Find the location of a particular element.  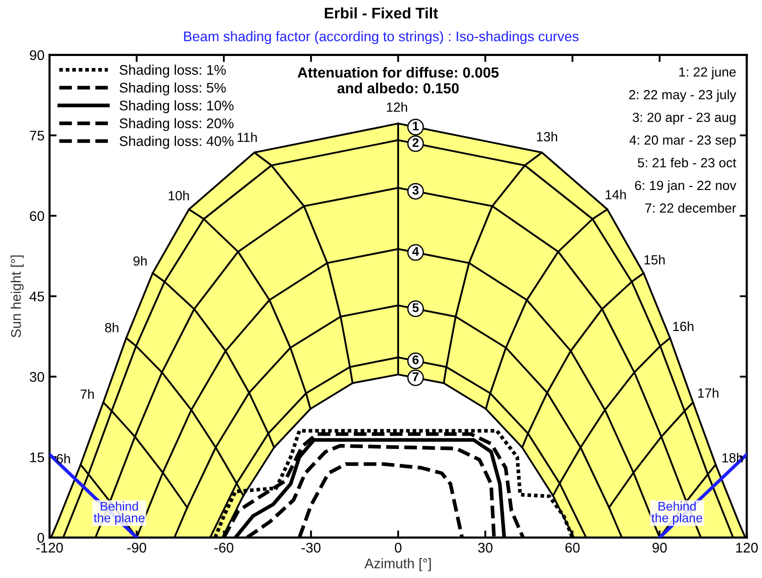

annotation: 3: 20 apr - 23 aug is located at coordinates (684, 118).